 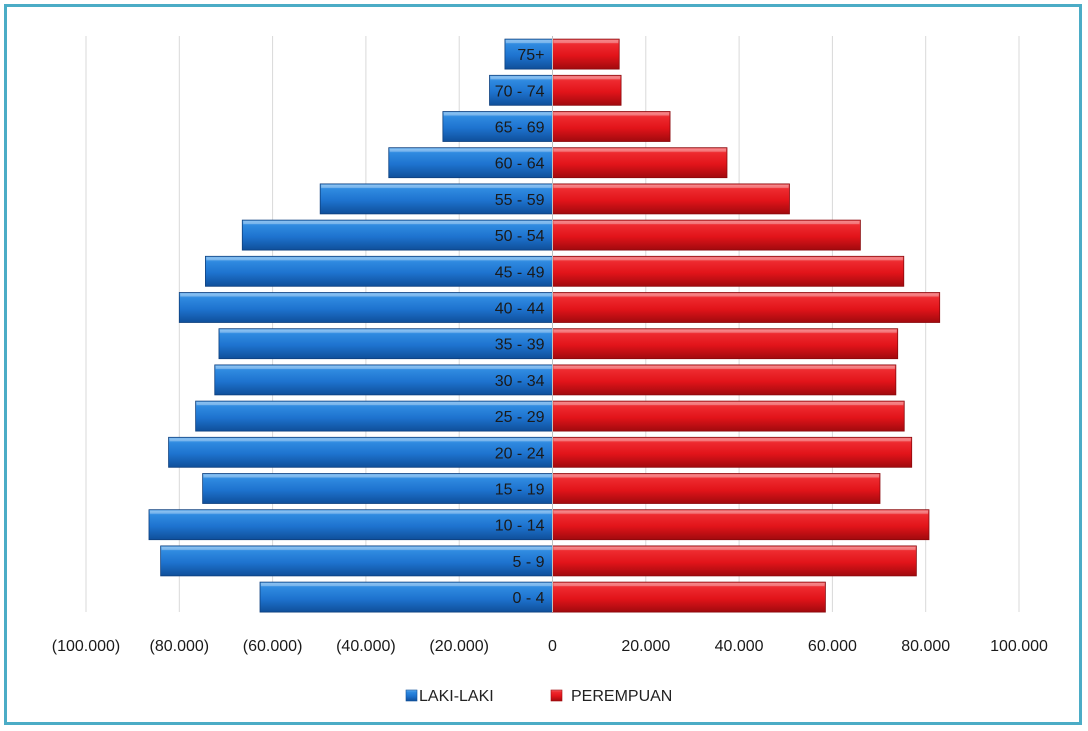 I want to click on category-label: 65 - 69, so click(x=520, y=128).